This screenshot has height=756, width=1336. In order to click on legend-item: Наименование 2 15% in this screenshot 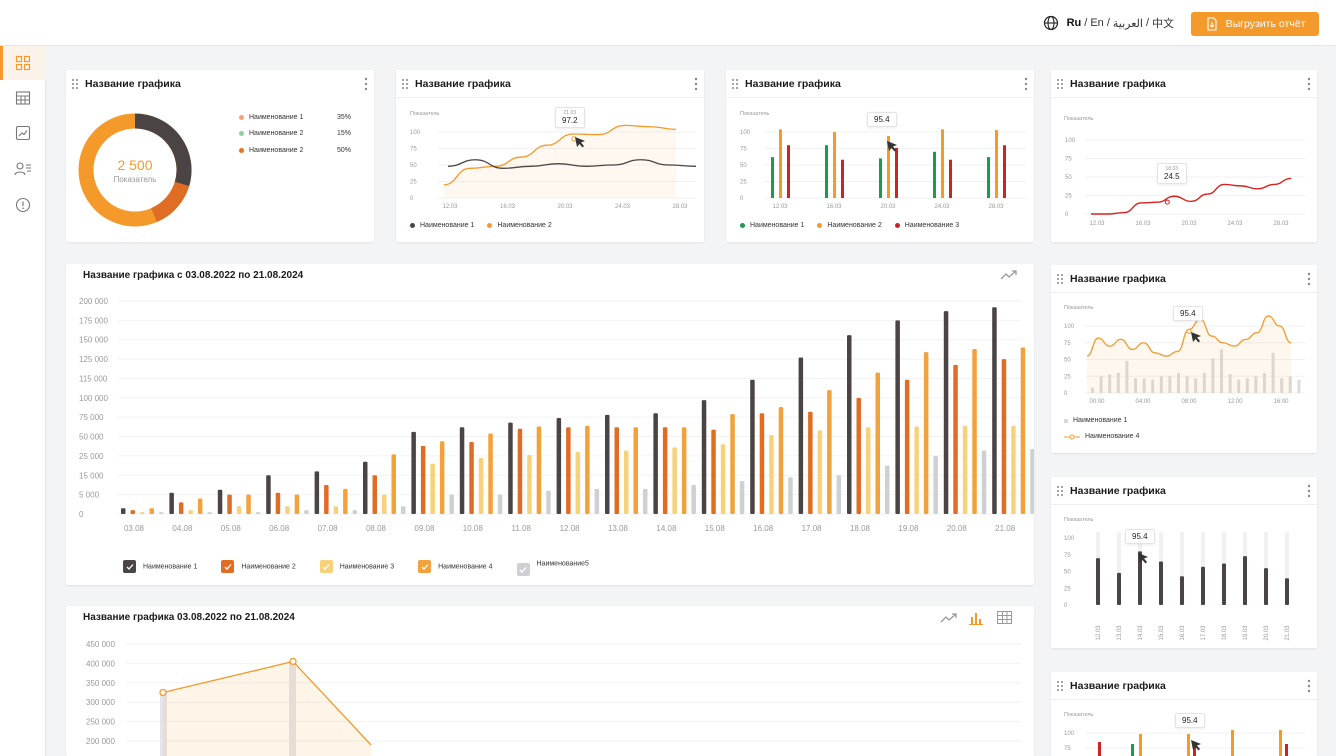, I will do `click(295, 133)`.